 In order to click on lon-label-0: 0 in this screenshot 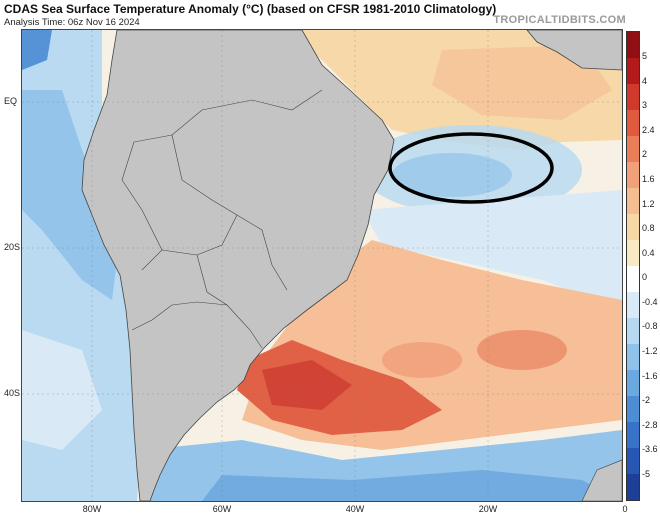, I will do `click(625, 509)`.